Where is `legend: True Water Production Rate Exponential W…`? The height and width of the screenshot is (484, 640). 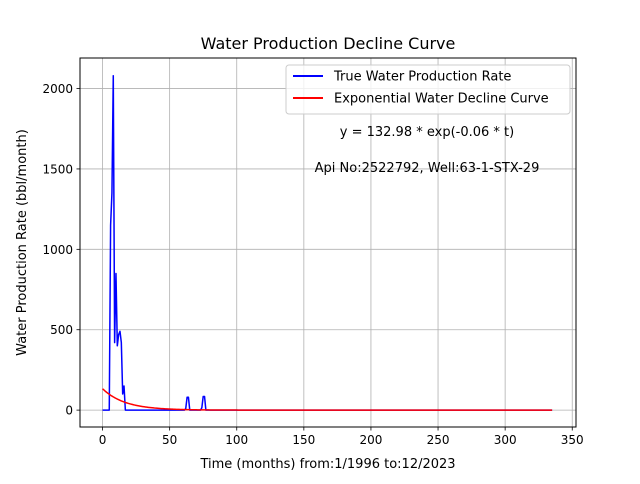 legend: True Water Production Rate Exponential W… is located at coordinates (428, 89).